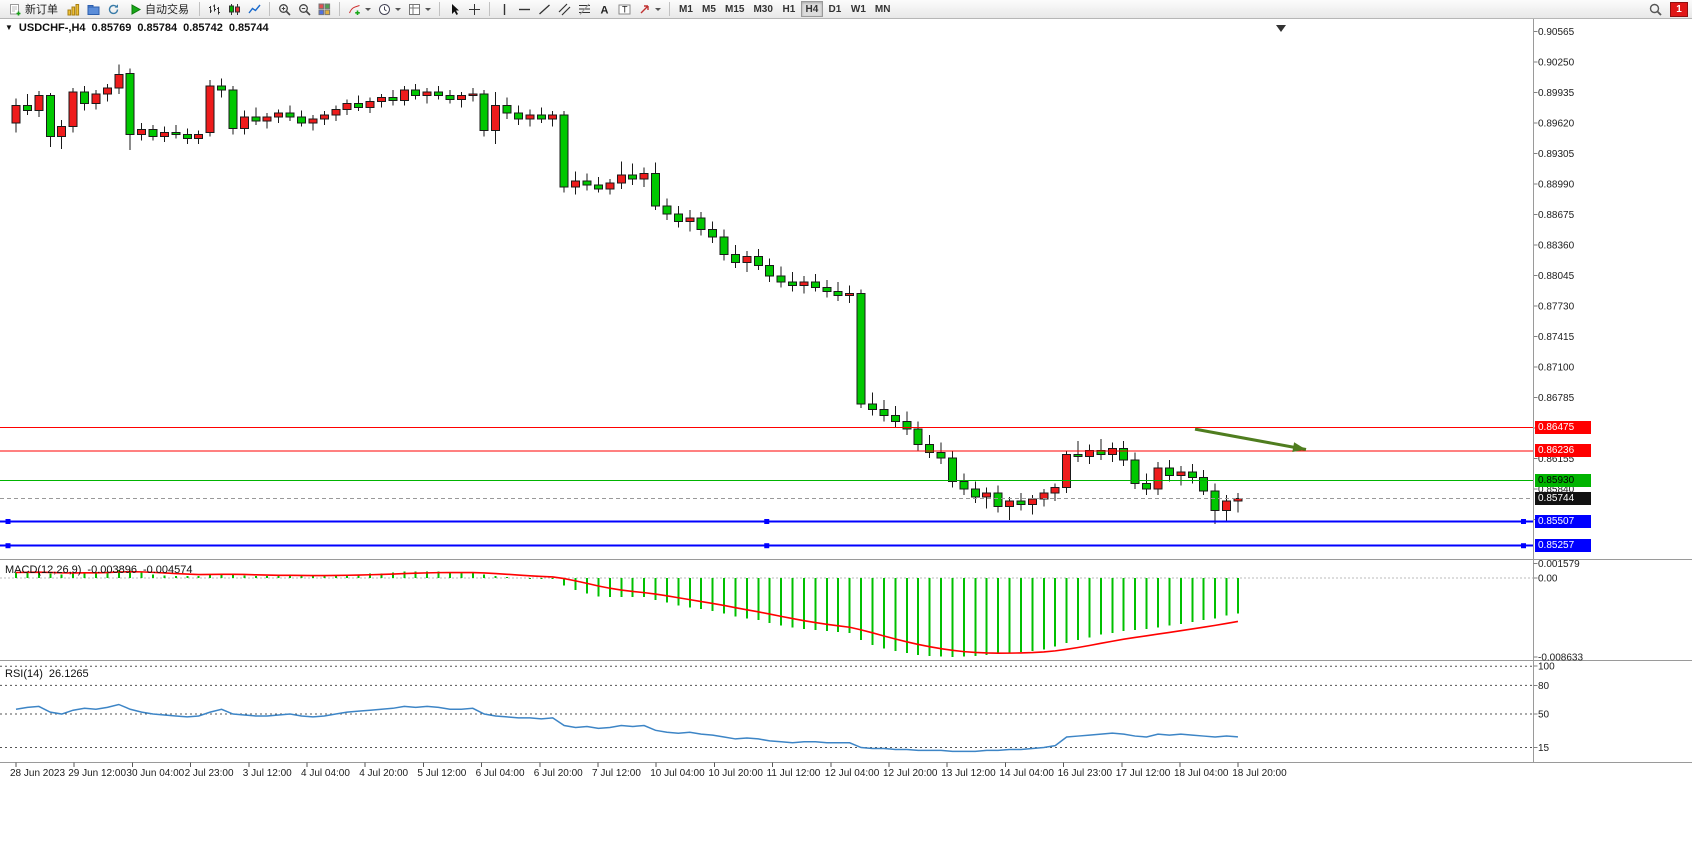  I want to click on notification-badge: 1, so click(1679, 9).